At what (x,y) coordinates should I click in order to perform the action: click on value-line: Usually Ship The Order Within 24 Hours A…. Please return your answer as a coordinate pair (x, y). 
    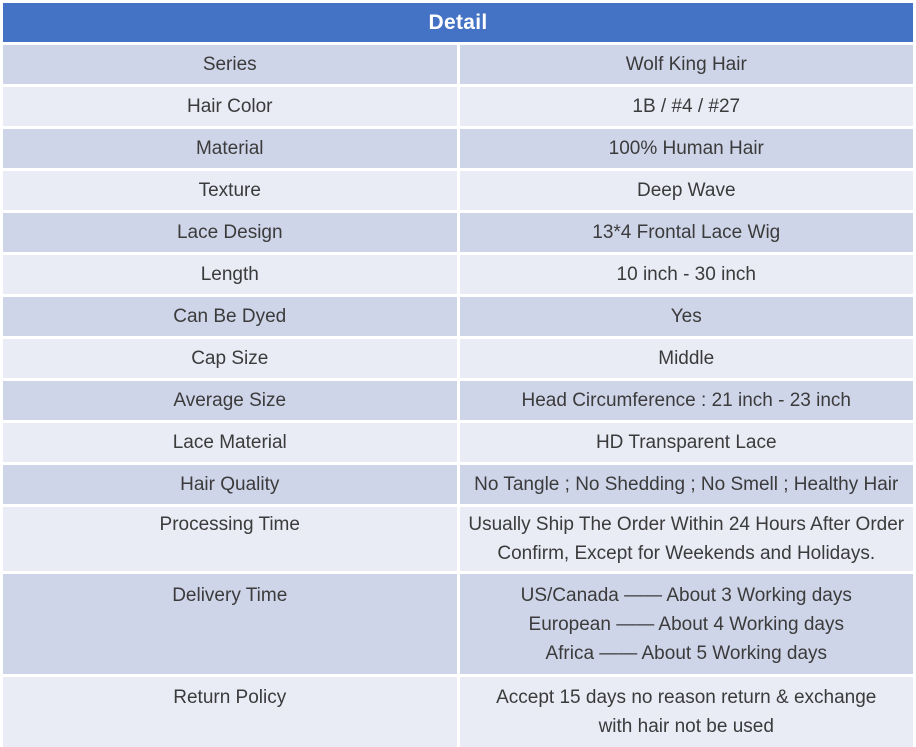
    Looking at the image, I should click on (686, 524).